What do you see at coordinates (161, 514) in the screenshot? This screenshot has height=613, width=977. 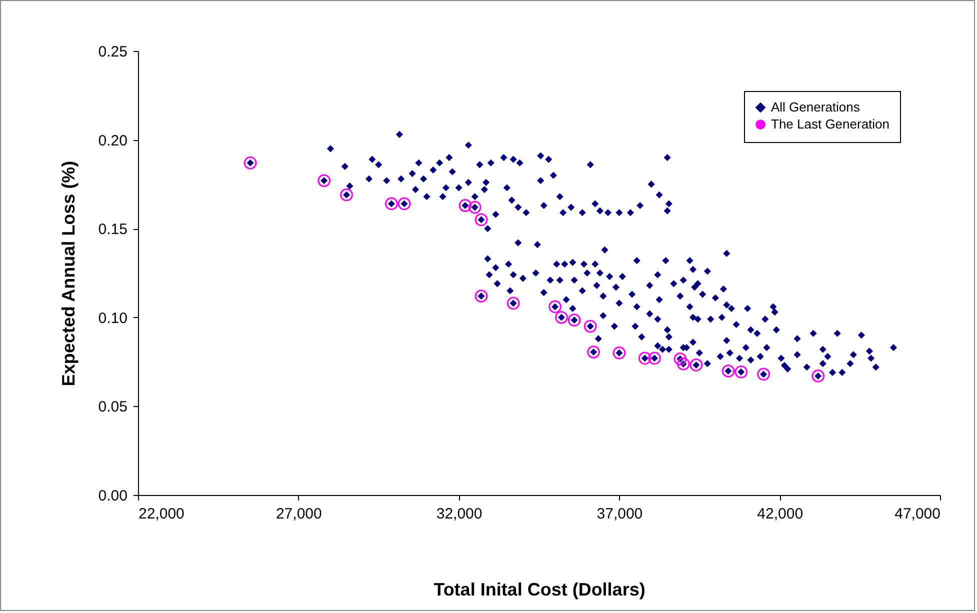 I see `x-tick-label: 22,000` at bounding box center [161, 514].